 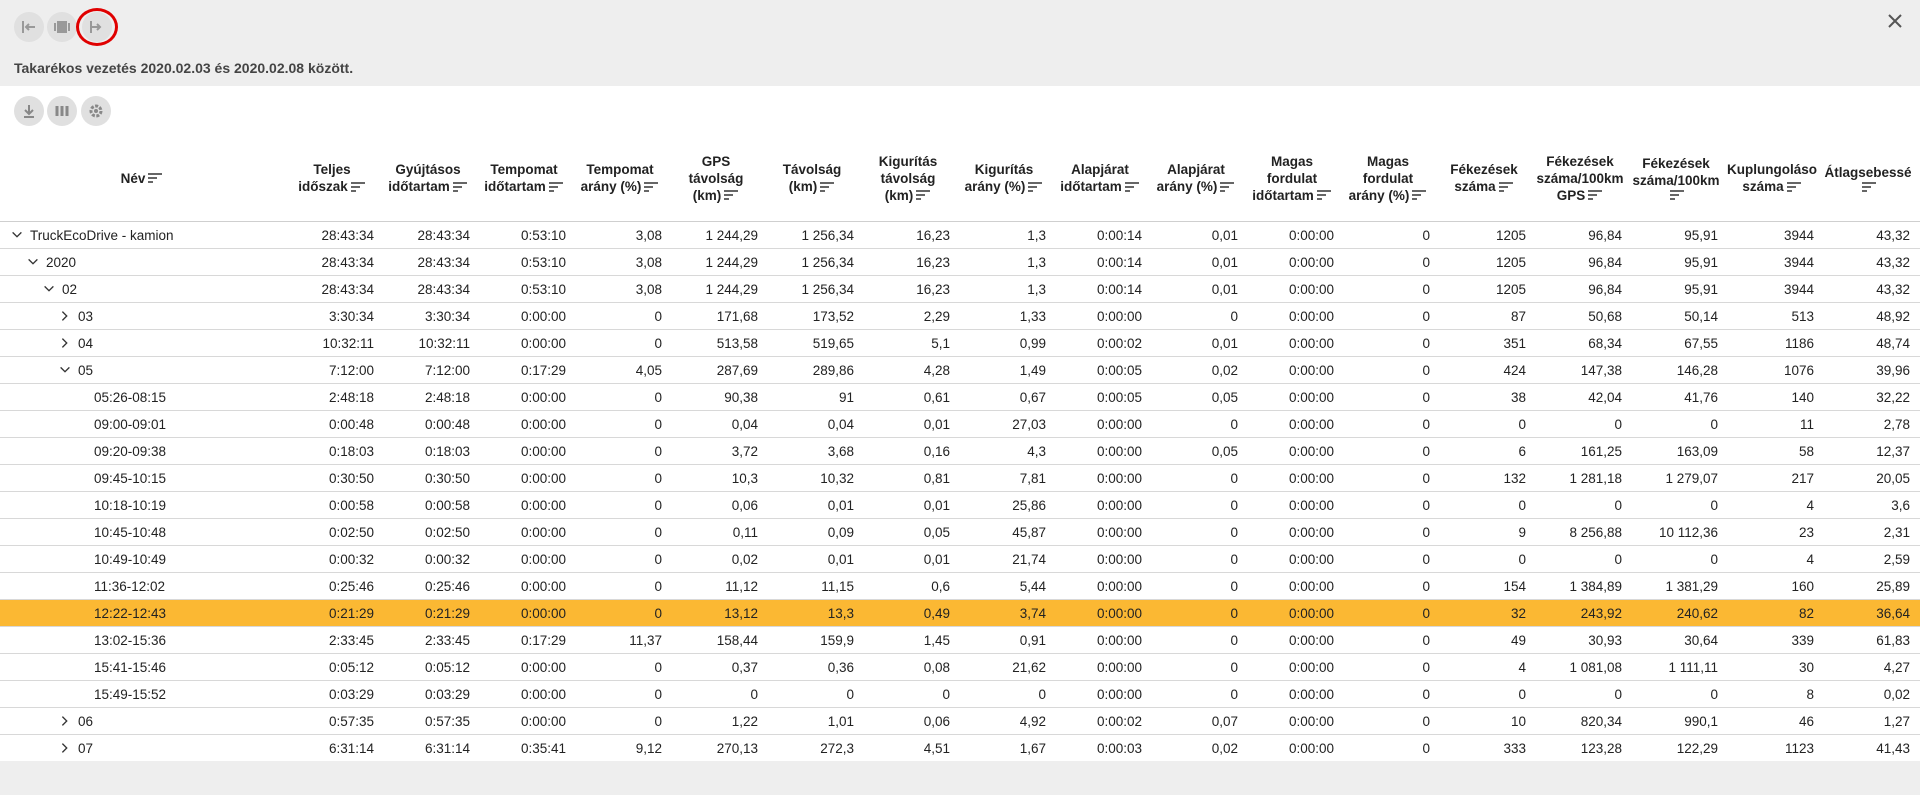 What do you see at coordinates (812, 169) in the screenshot?
I see `header-text: Távolság` at bounding box center [812, 169].